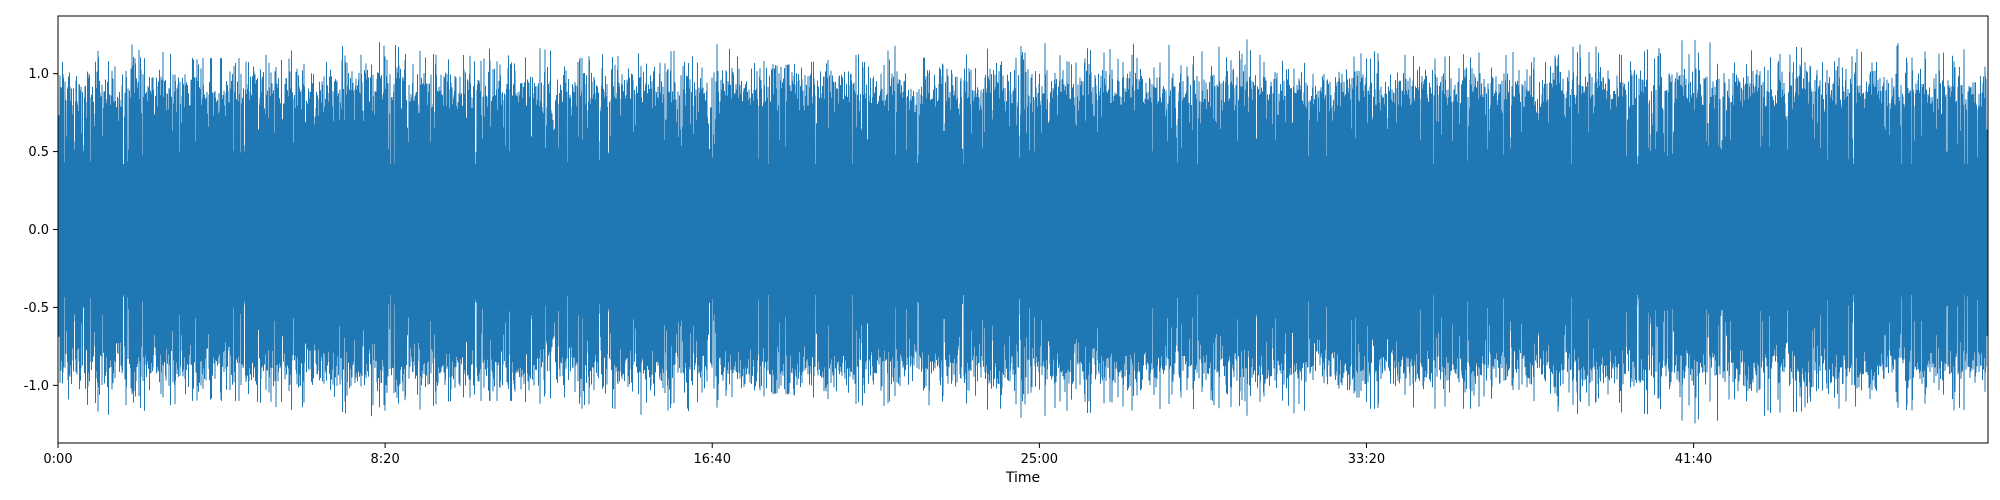 This screenshot has height=500, width=2000. Describe the element at coordinates (385, 459) in the screenshot. I see `x-tick-label: 8:20` at that location.